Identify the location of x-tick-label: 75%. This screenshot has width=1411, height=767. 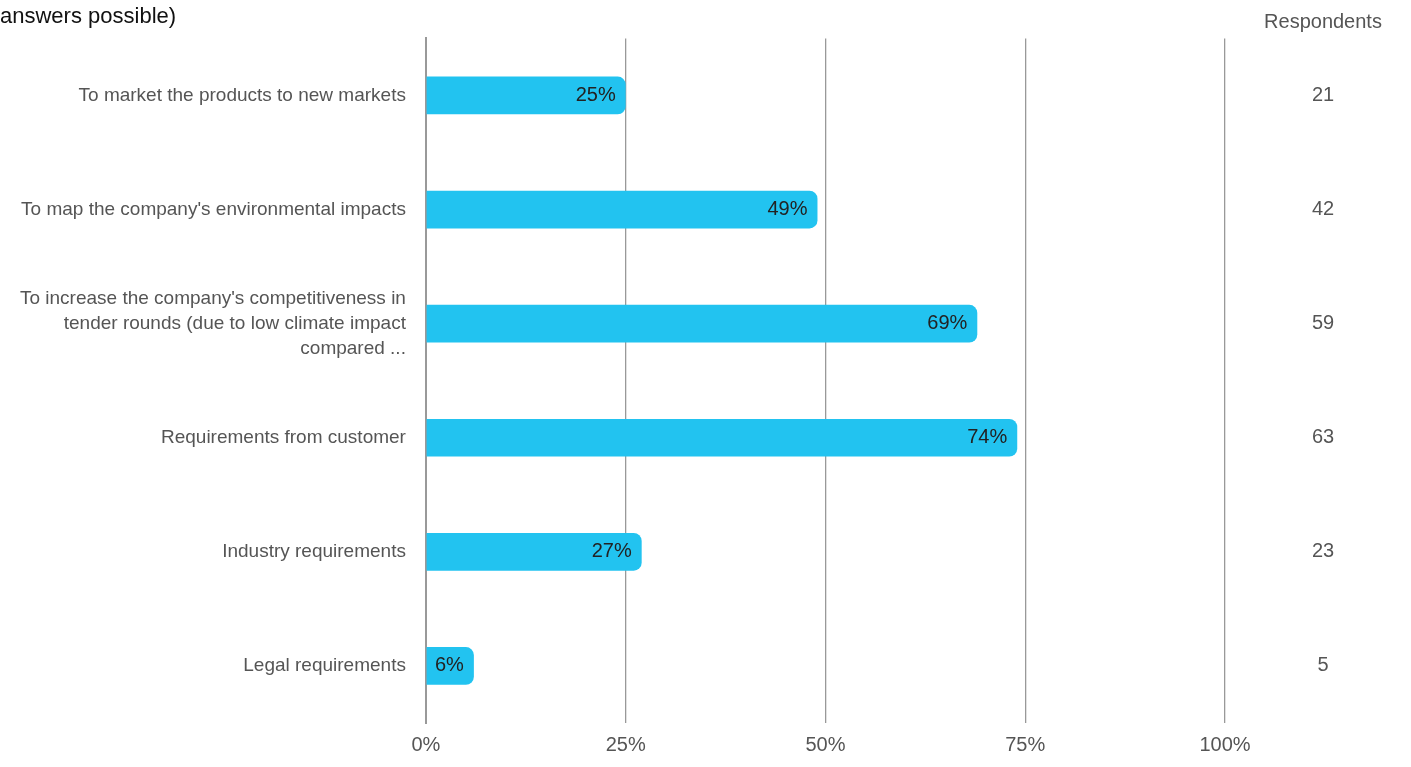
(1025, 743).